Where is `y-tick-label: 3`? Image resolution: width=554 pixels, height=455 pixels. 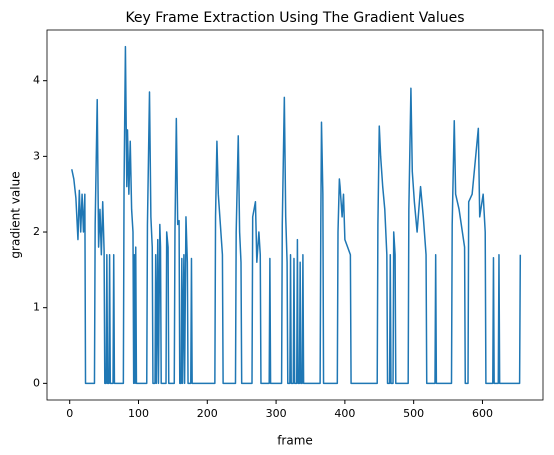
y-tick-label: 3 is located at coordinates (36, 155).